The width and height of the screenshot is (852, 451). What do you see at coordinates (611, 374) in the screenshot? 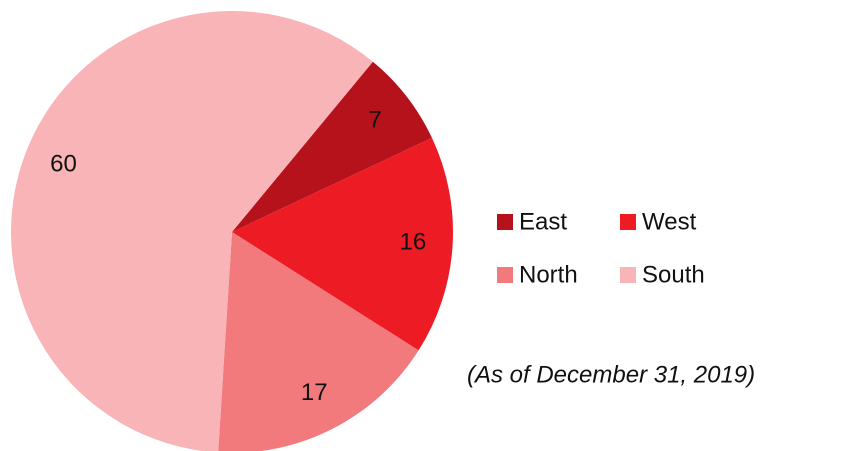
I see `note: (As of December 31, 2019)` at bounding box center [611, 374].